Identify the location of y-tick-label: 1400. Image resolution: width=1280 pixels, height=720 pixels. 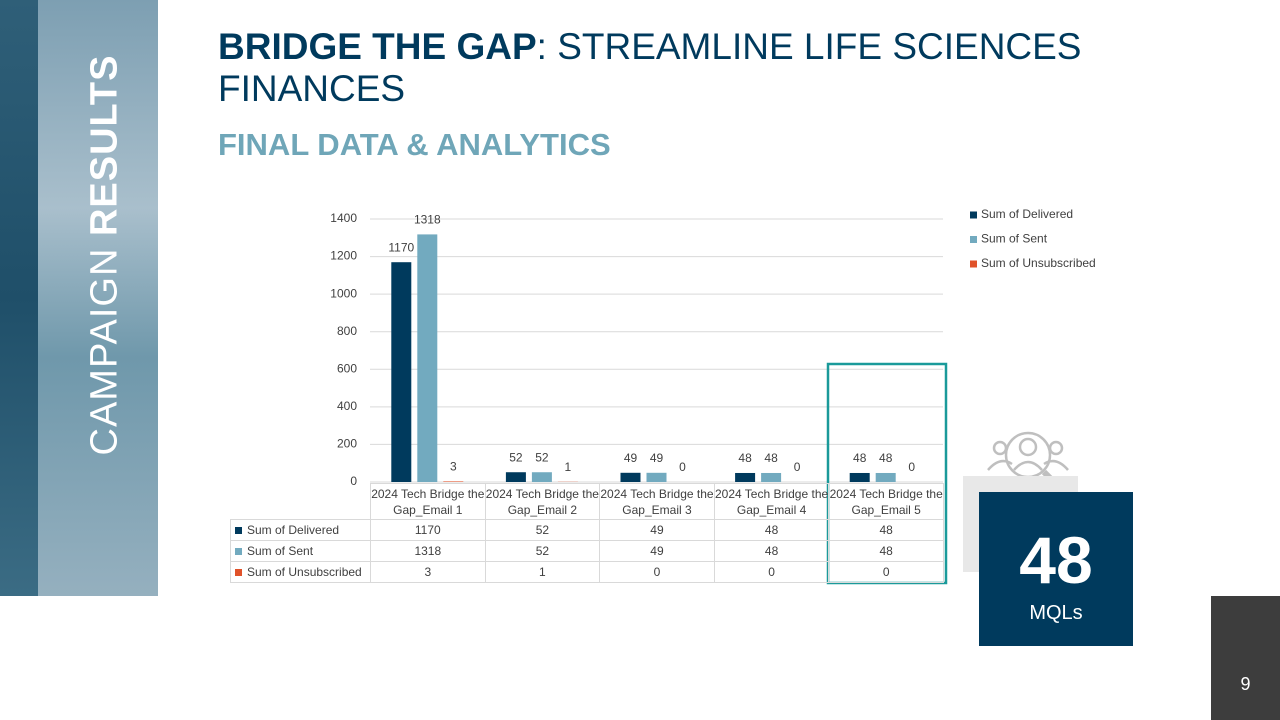
(343, 218).